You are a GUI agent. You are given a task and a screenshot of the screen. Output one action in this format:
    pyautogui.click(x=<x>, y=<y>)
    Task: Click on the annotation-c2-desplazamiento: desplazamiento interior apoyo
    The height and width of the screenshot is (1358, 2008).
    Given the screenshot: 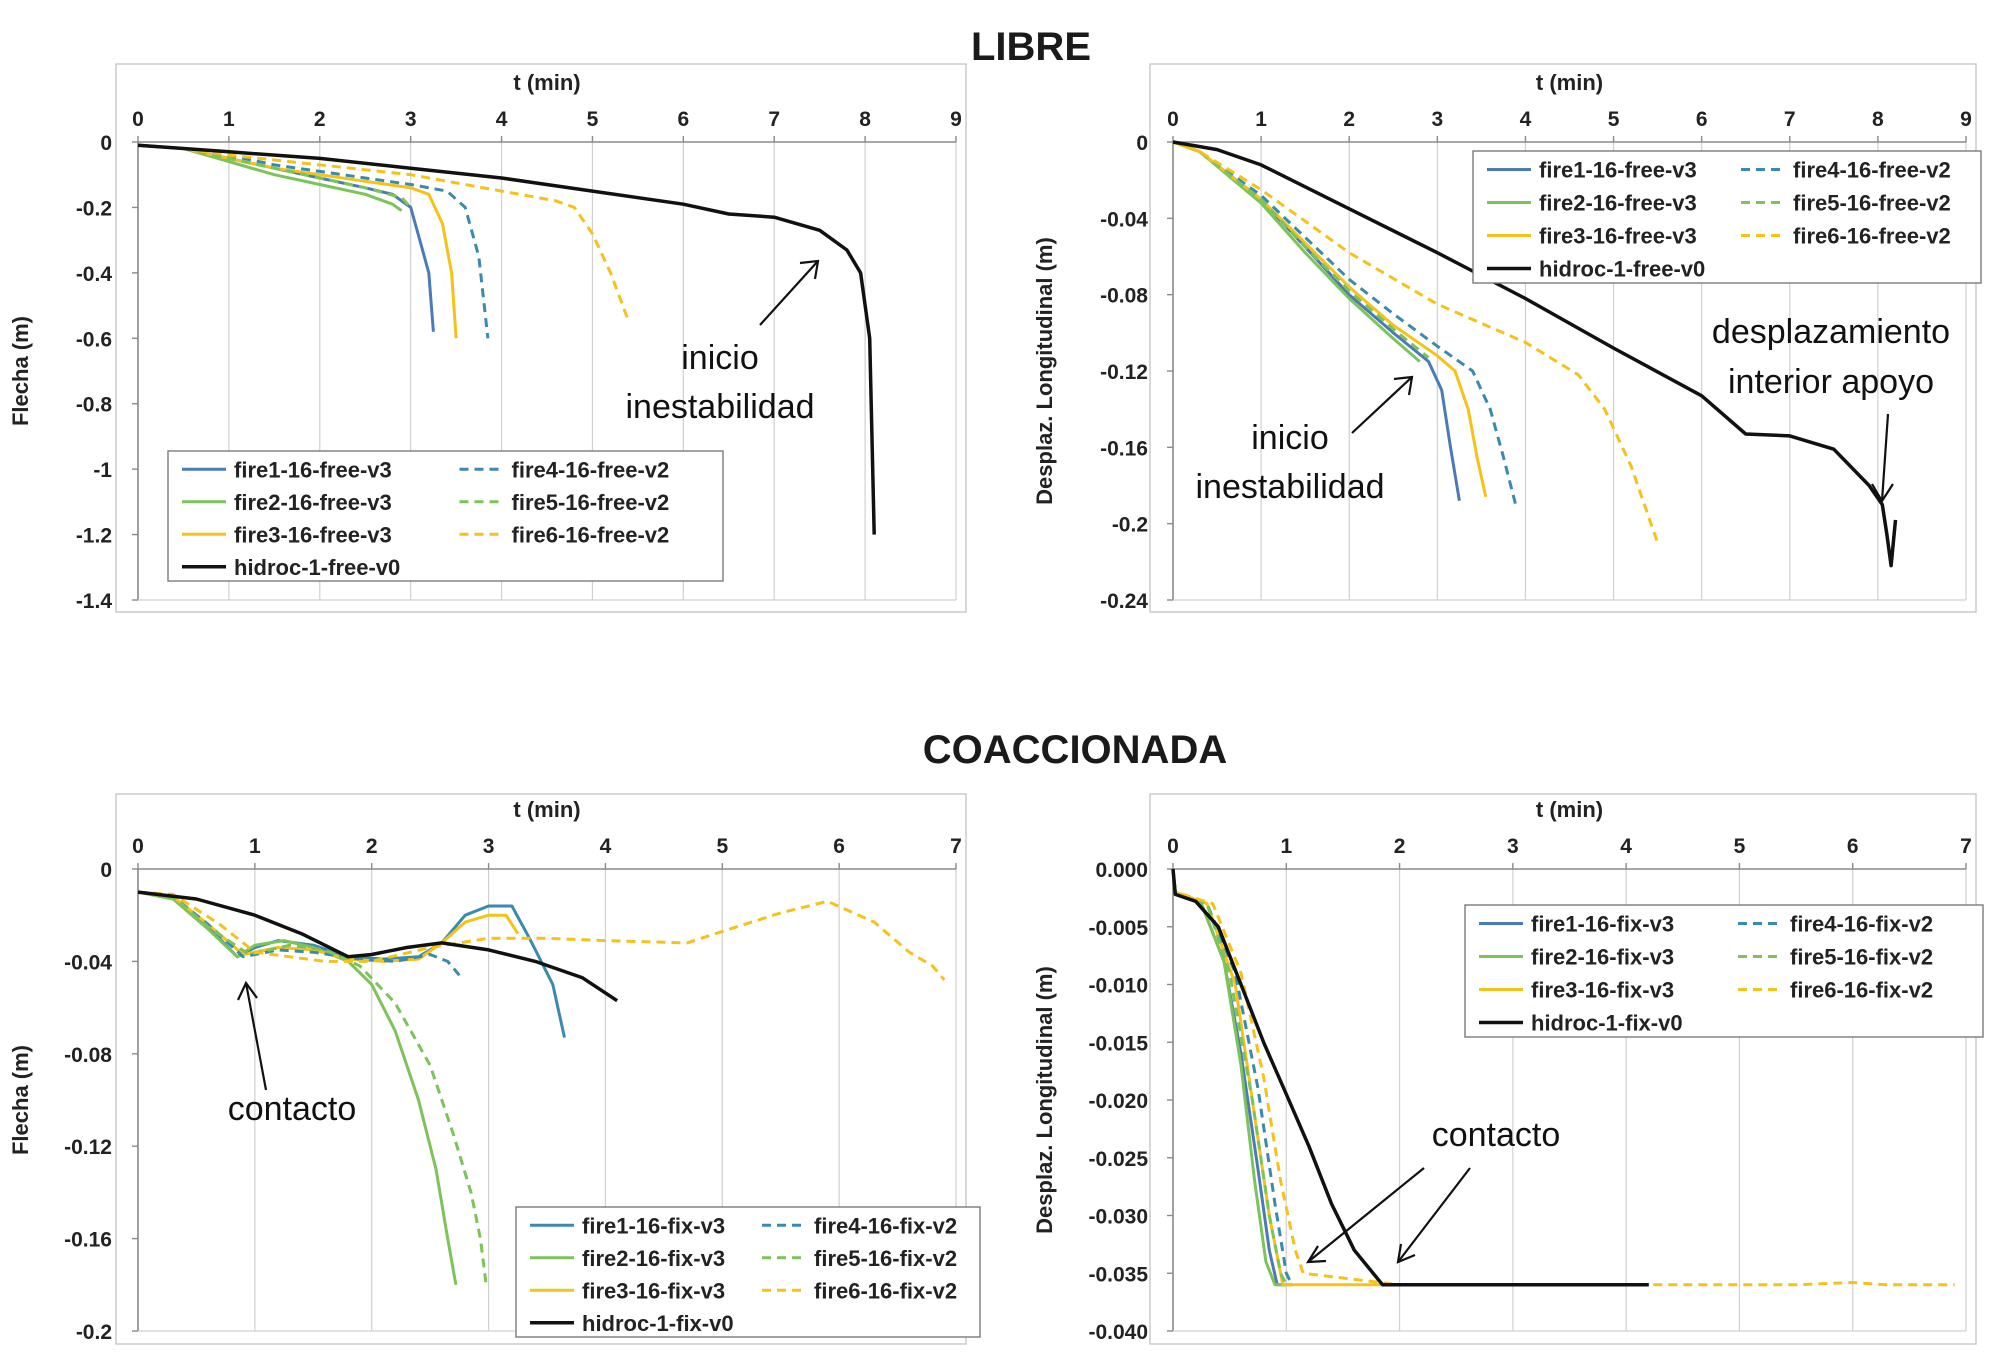 What is the action you would take?
    pyautogui.click(x=1831, y=408)
    